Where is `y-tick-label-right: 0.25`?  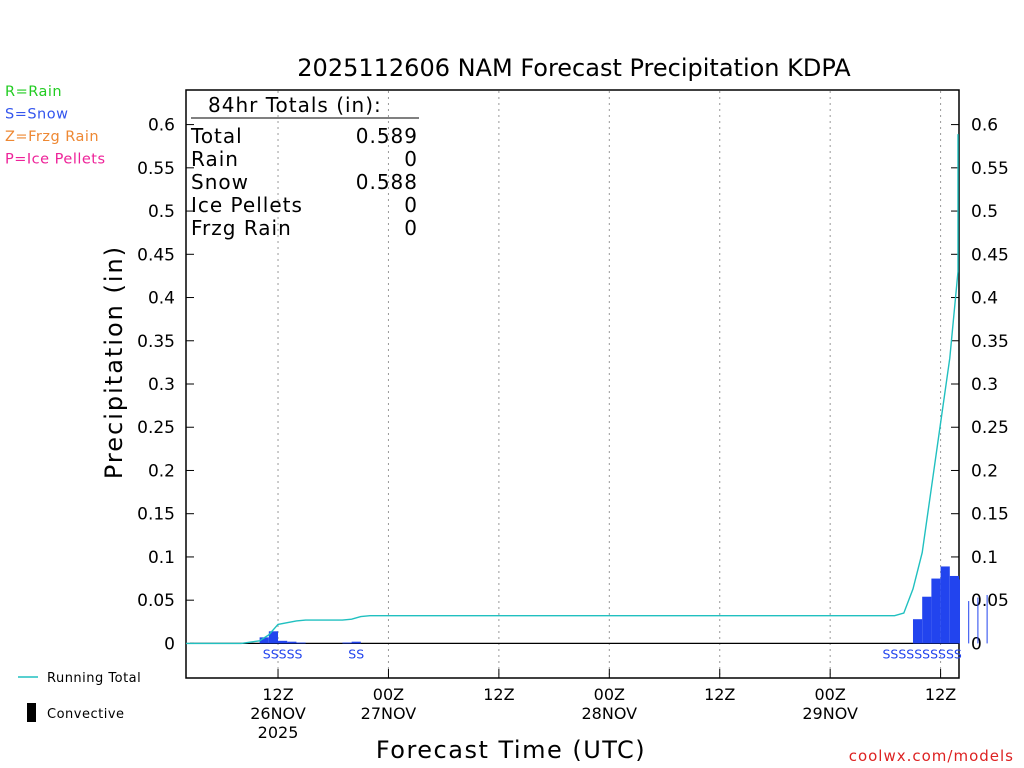 y-tick-label-right: 0.25 is located at coordinates (990, 428).